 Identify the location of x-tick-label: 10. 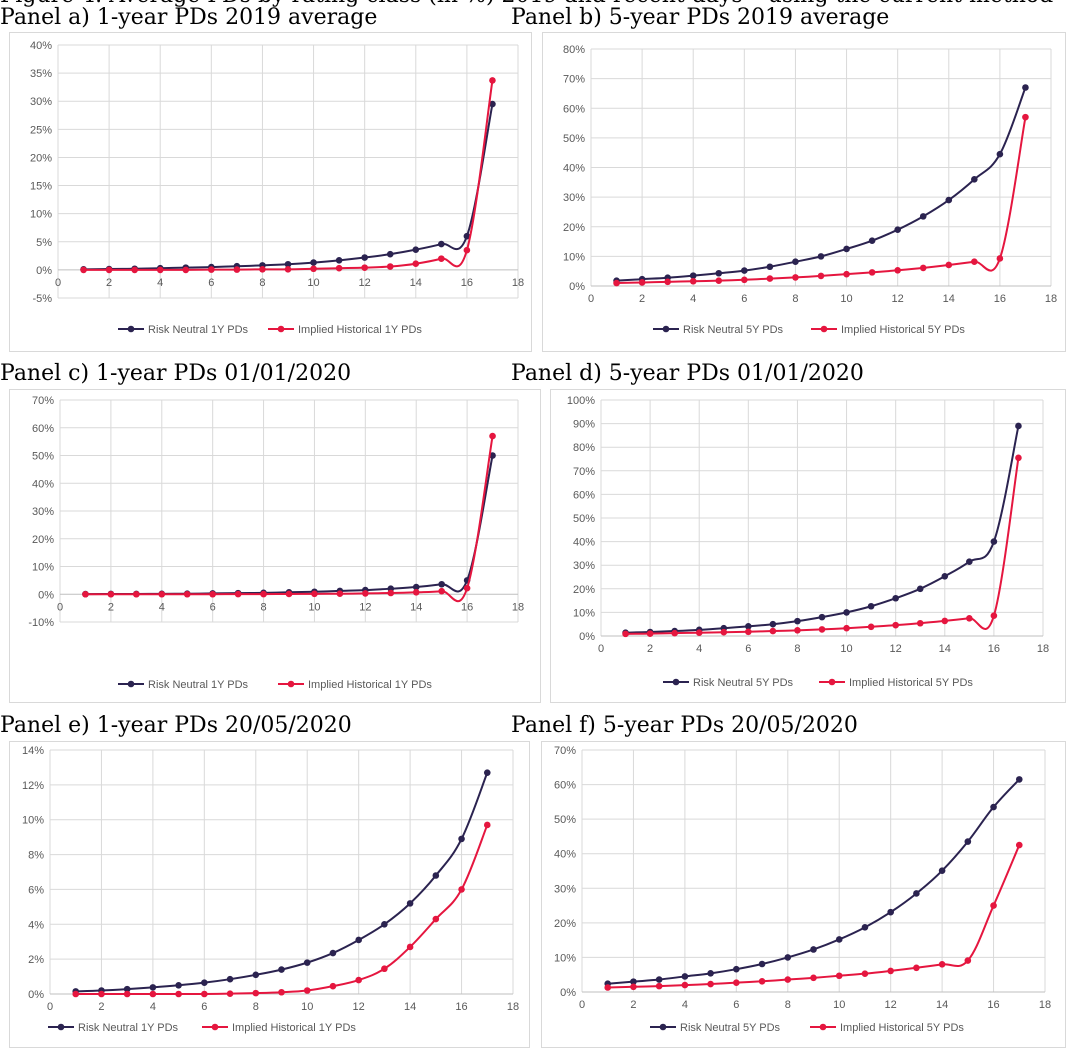
(314, 607).